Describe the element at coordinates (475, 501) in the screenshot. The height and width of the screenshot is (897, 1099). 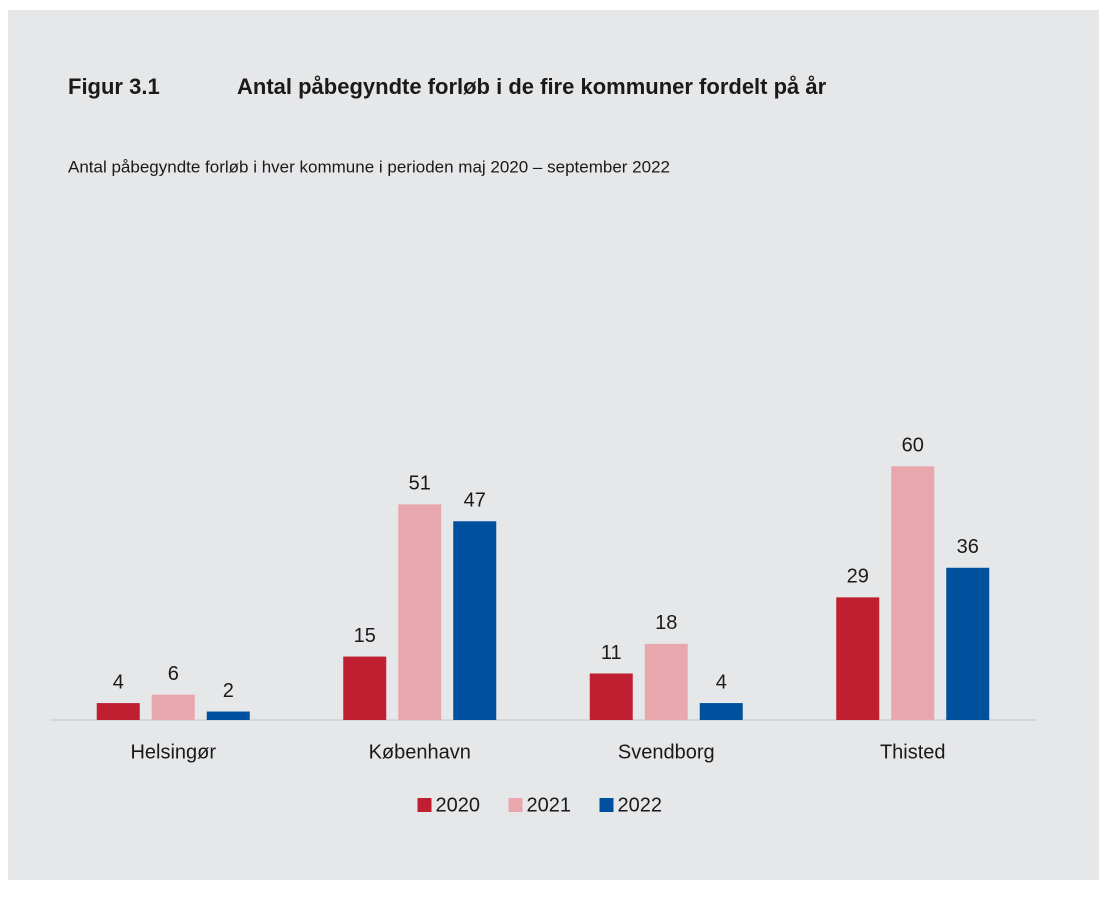
I see `value-label: 47` at that location.